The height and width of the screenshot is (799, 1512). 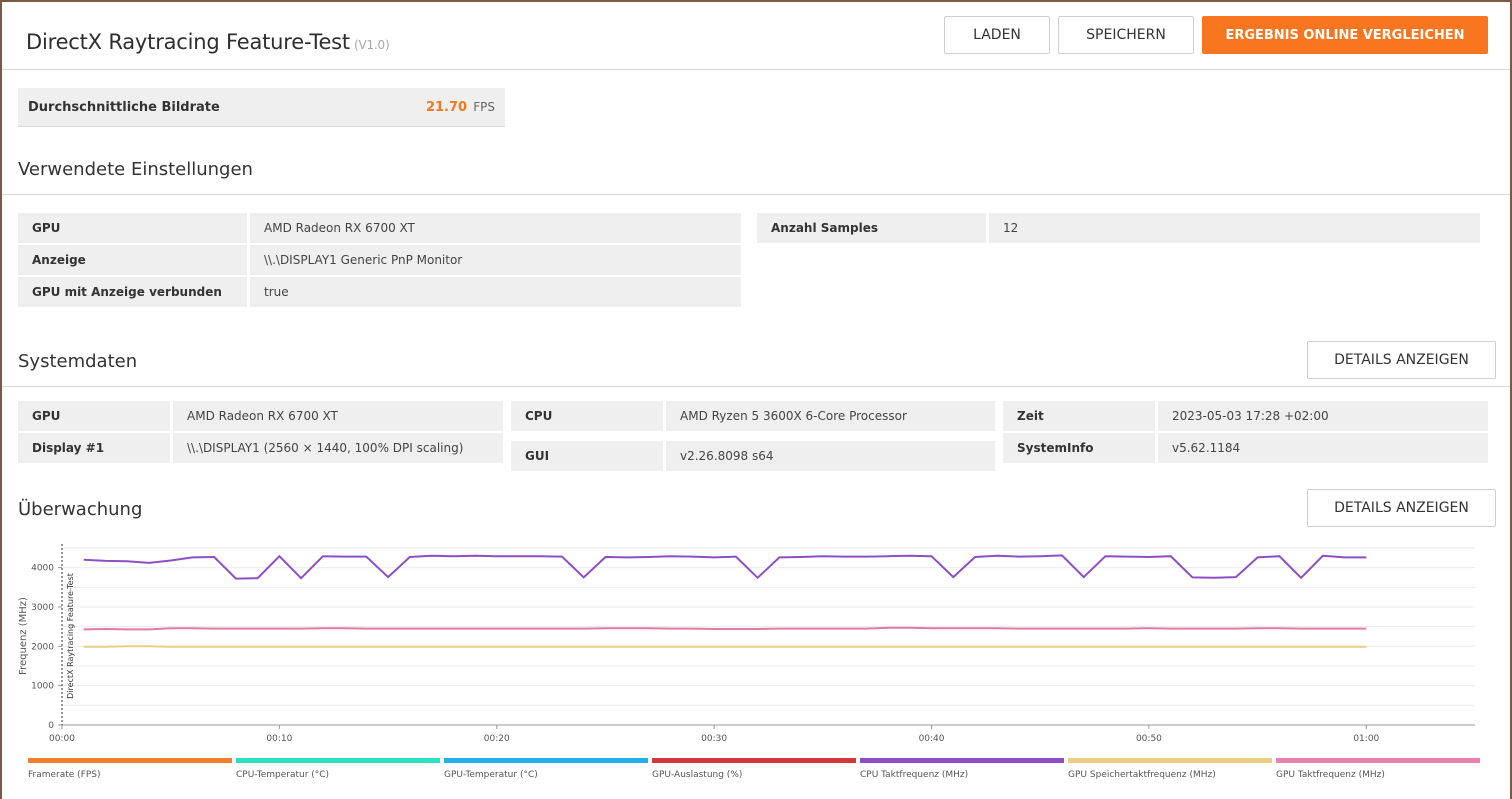 What do you see at coordinates (1079, 448) in the screenshot?
I see `system-key: SystemInfo` at bounding box center [1079, 448].